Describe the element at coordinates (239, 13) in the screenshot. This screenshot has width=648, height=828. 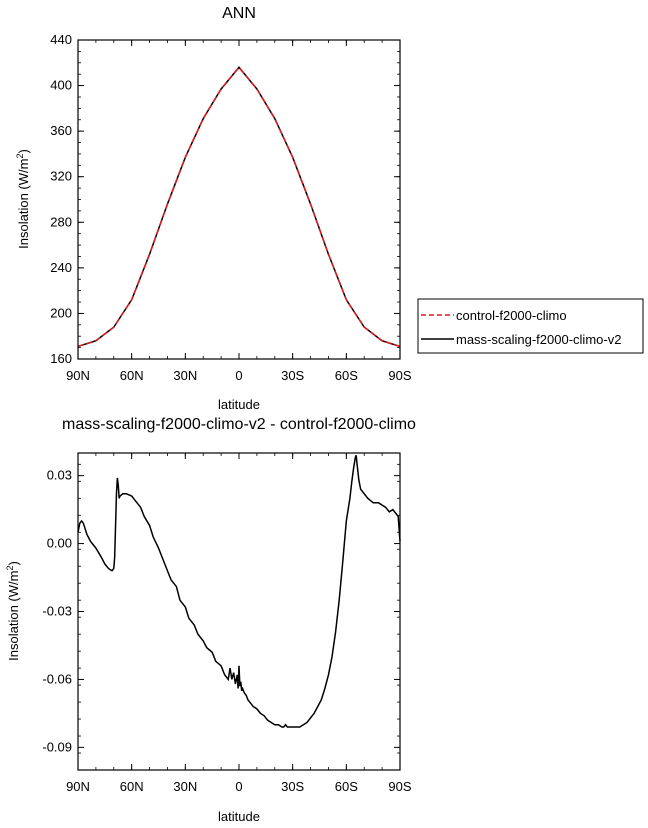
I see `top-chart-title: ANN` at that location.